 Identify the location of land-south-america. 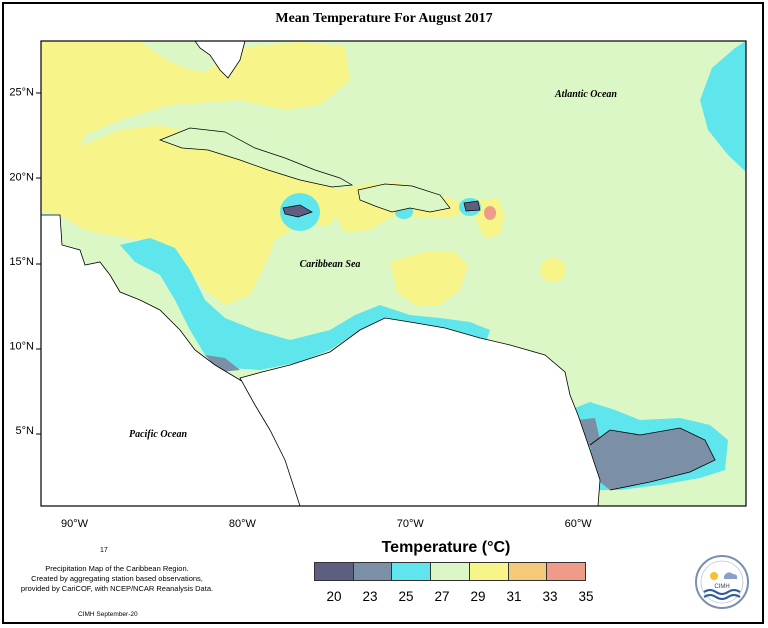
(420, 411).